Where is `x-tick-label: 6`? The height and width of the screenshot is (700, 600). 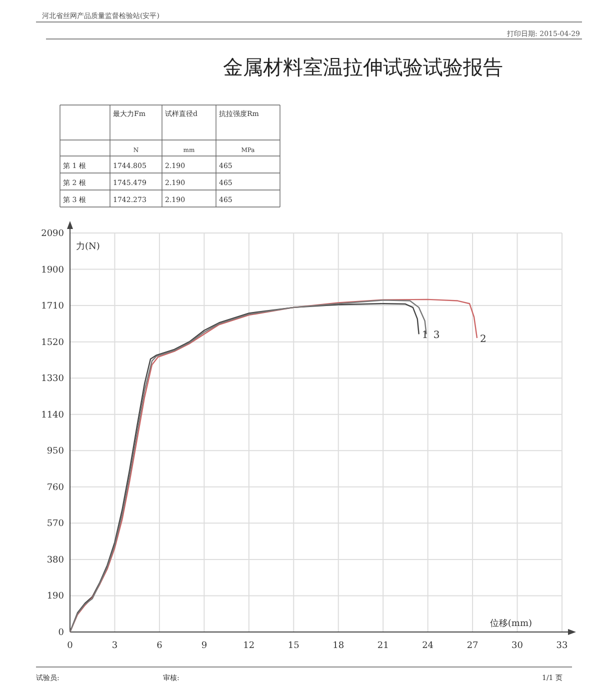 x-tick-label: 6 is located at coordinates (159, 646).